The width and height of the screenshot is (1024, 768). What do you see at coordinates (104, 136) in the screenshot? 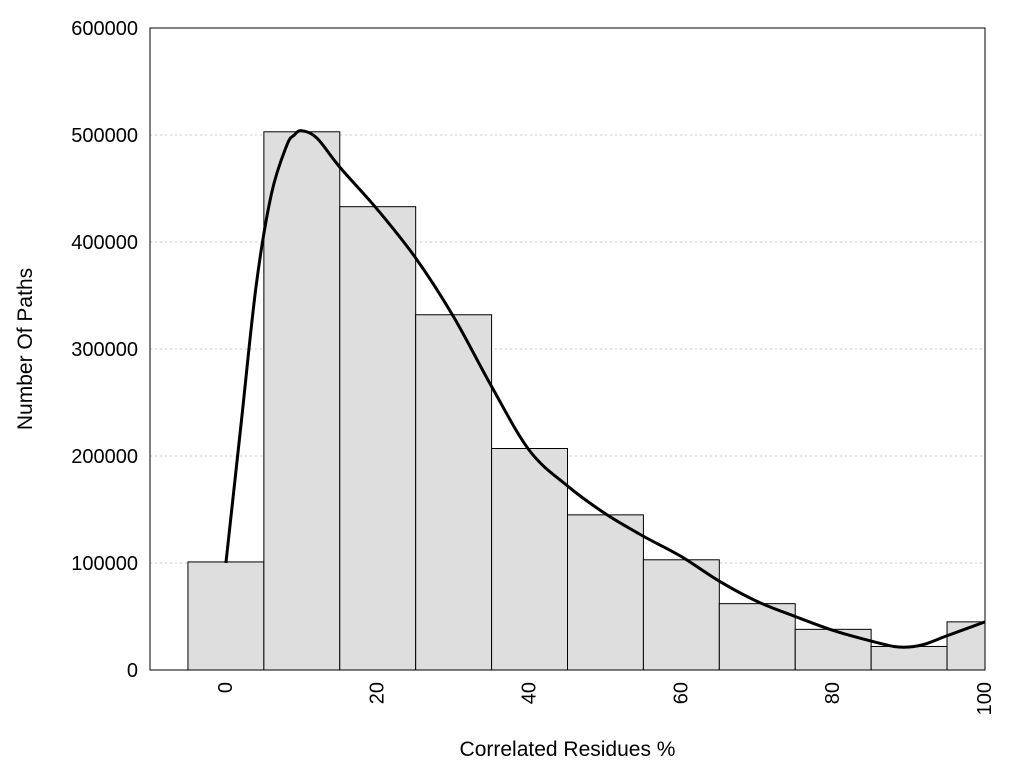
I see `y-tick-label: 500000` at bounding box center [104, 136].